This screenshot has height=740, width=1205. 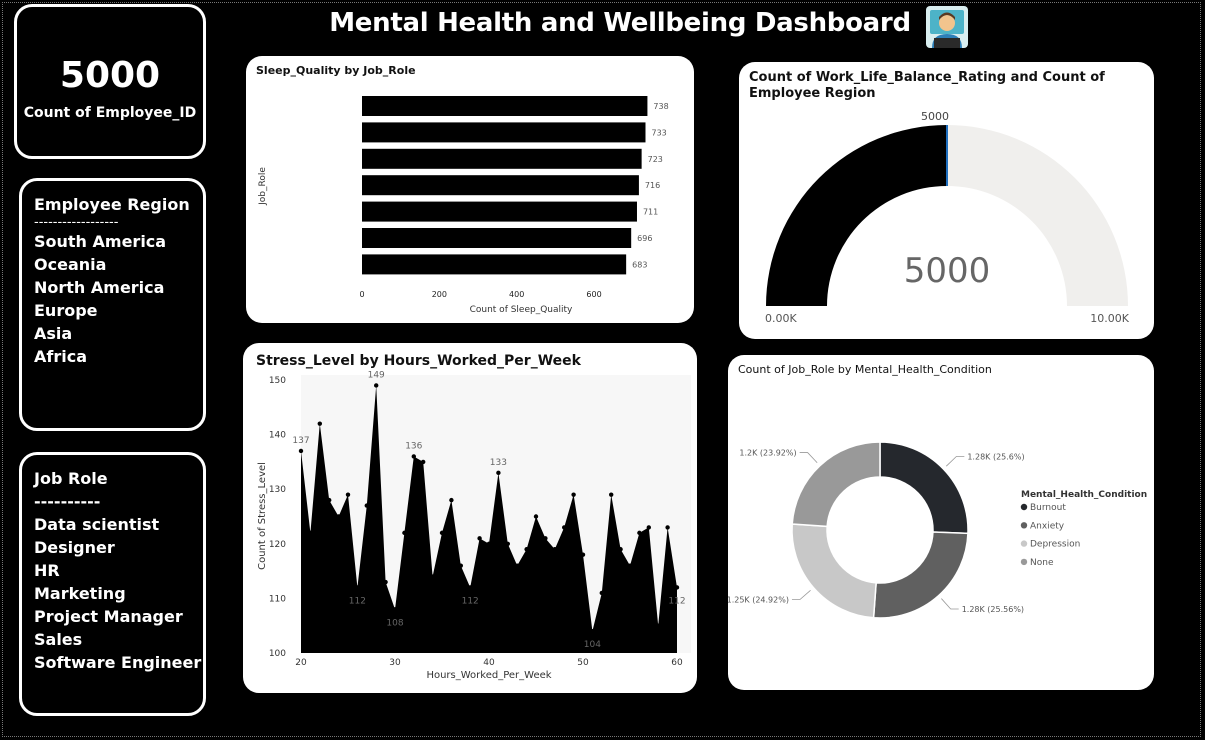 I want to click on region-item: Asia, so click(x=53, y=333).